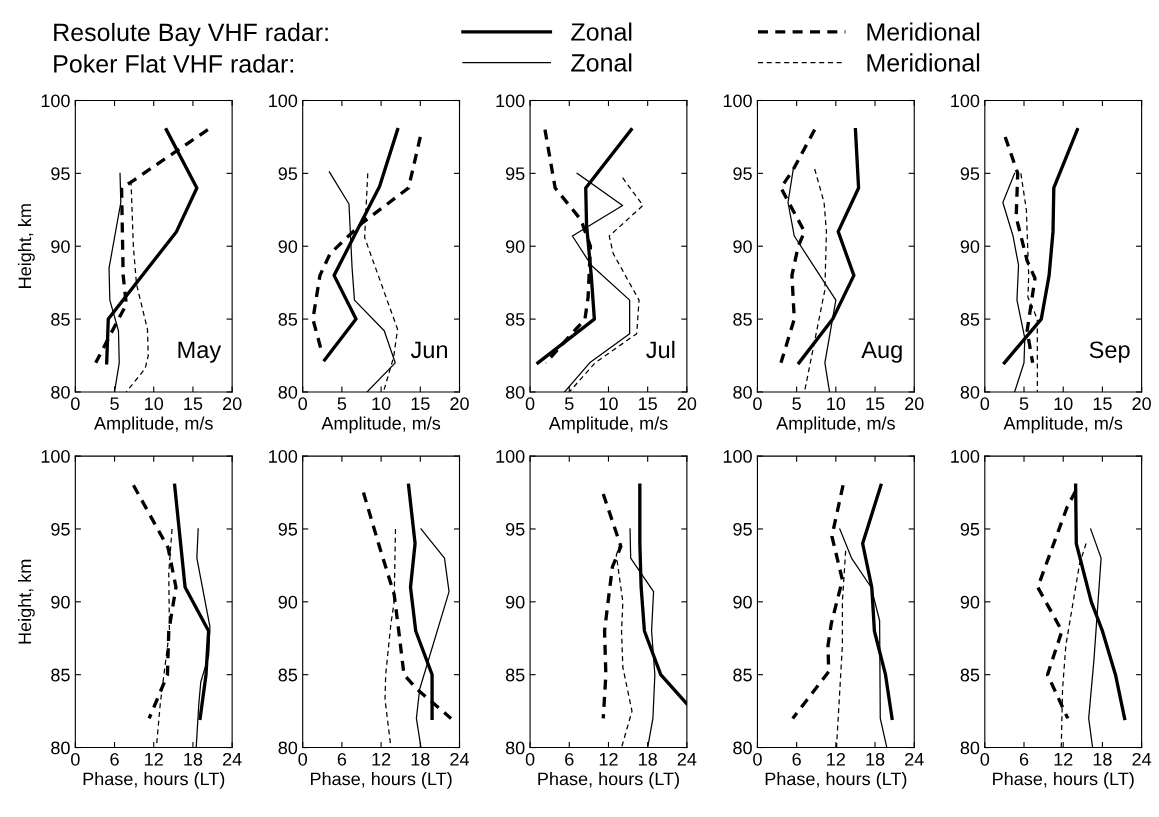 Image resolution: width=1159 pixels, height=817 pixels. What do you see at coordinates (173, 63) in the screenshot?
I see `text: Poker Flat VHF radar:` at bounding box center [173, 63].